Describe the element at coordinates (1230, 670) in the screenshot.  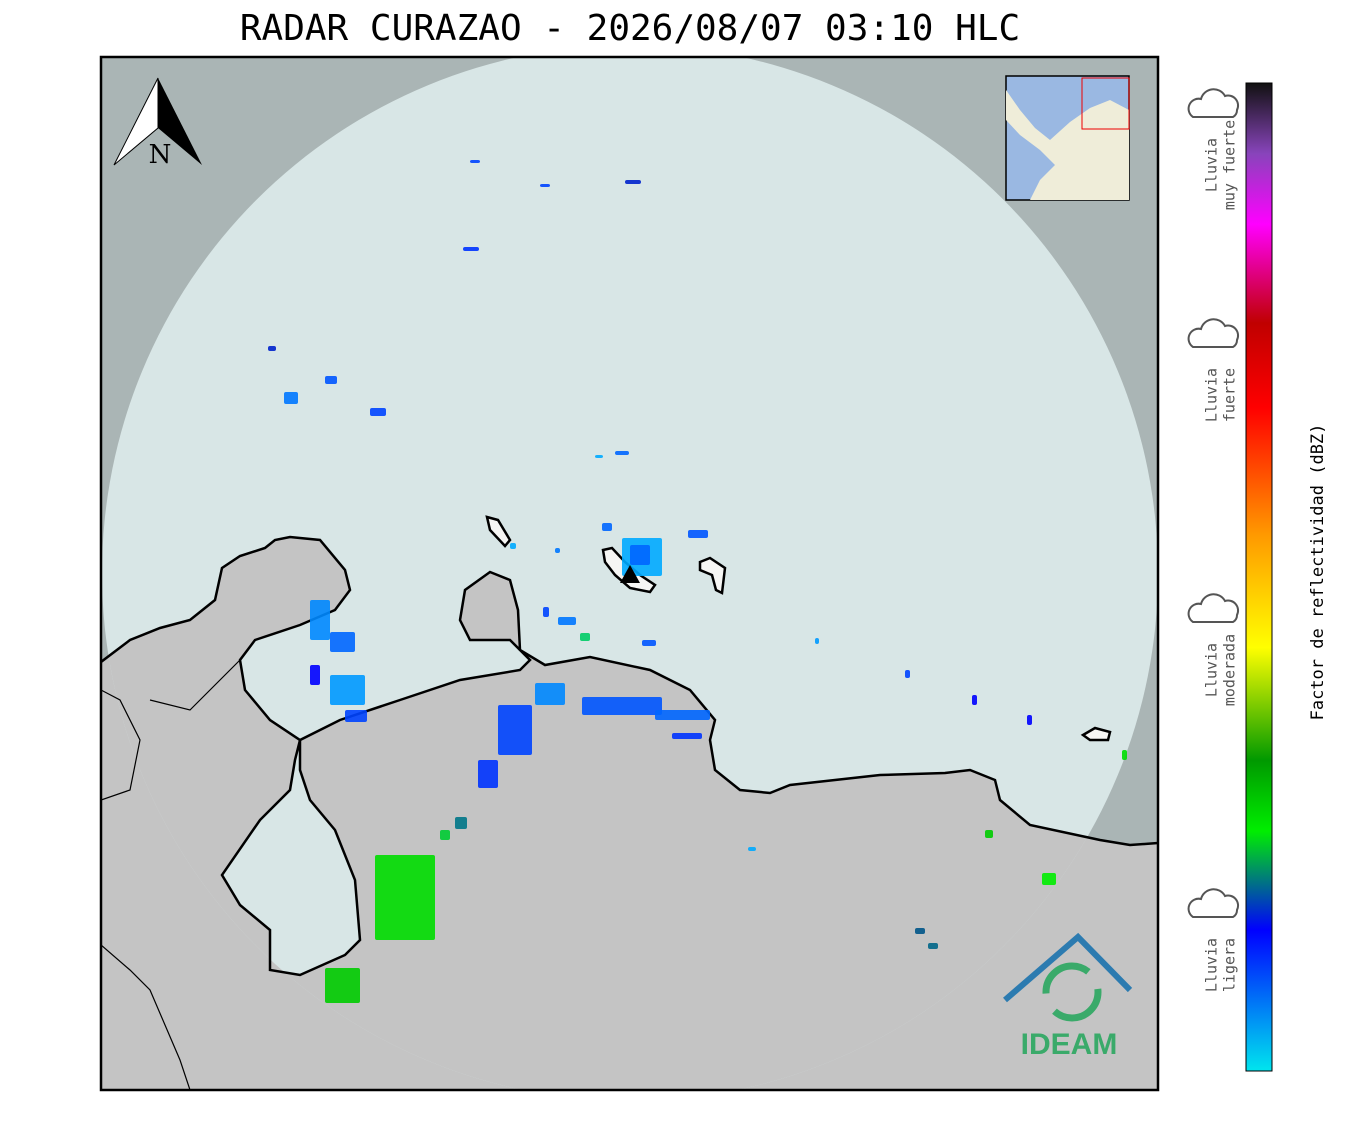
I see `rain-label: moderada` at that location.